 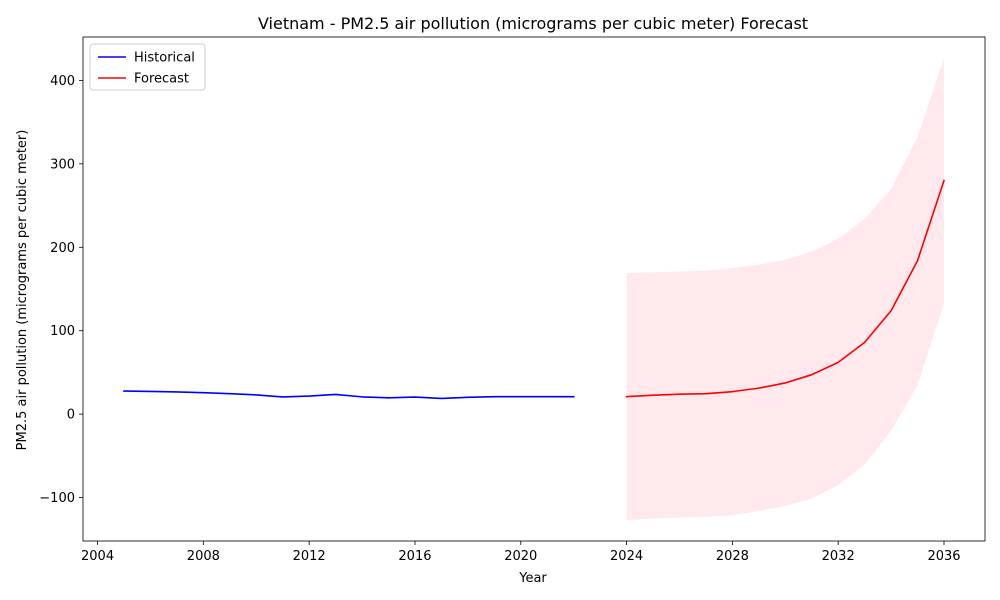 What do you see at coordinates (414, 556) in the screenshot?
I see `x-tick-label: 2016` at bounding box center [414, 556].